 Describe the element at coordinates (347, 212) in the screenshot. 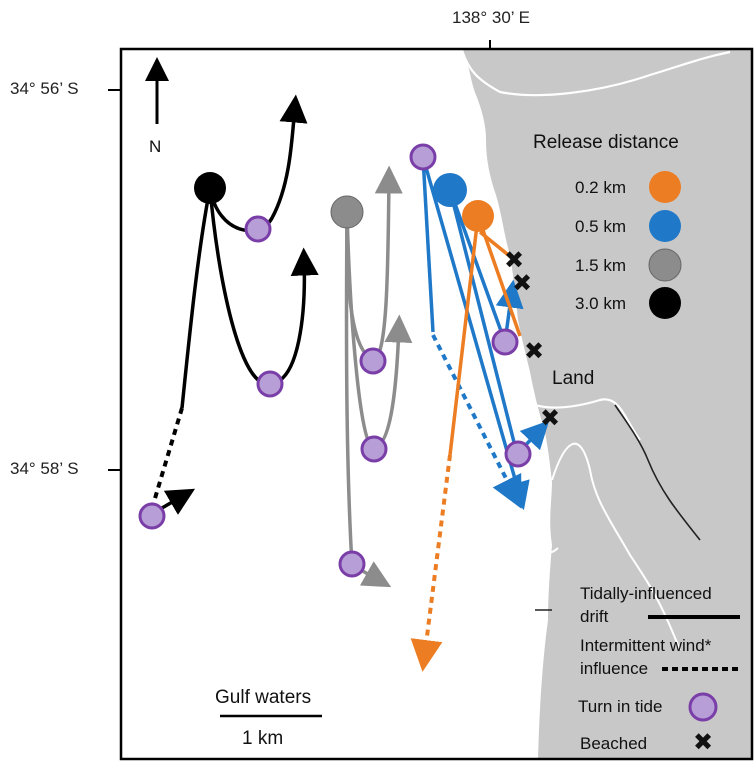

I see `release-point-1.5km` at that location.